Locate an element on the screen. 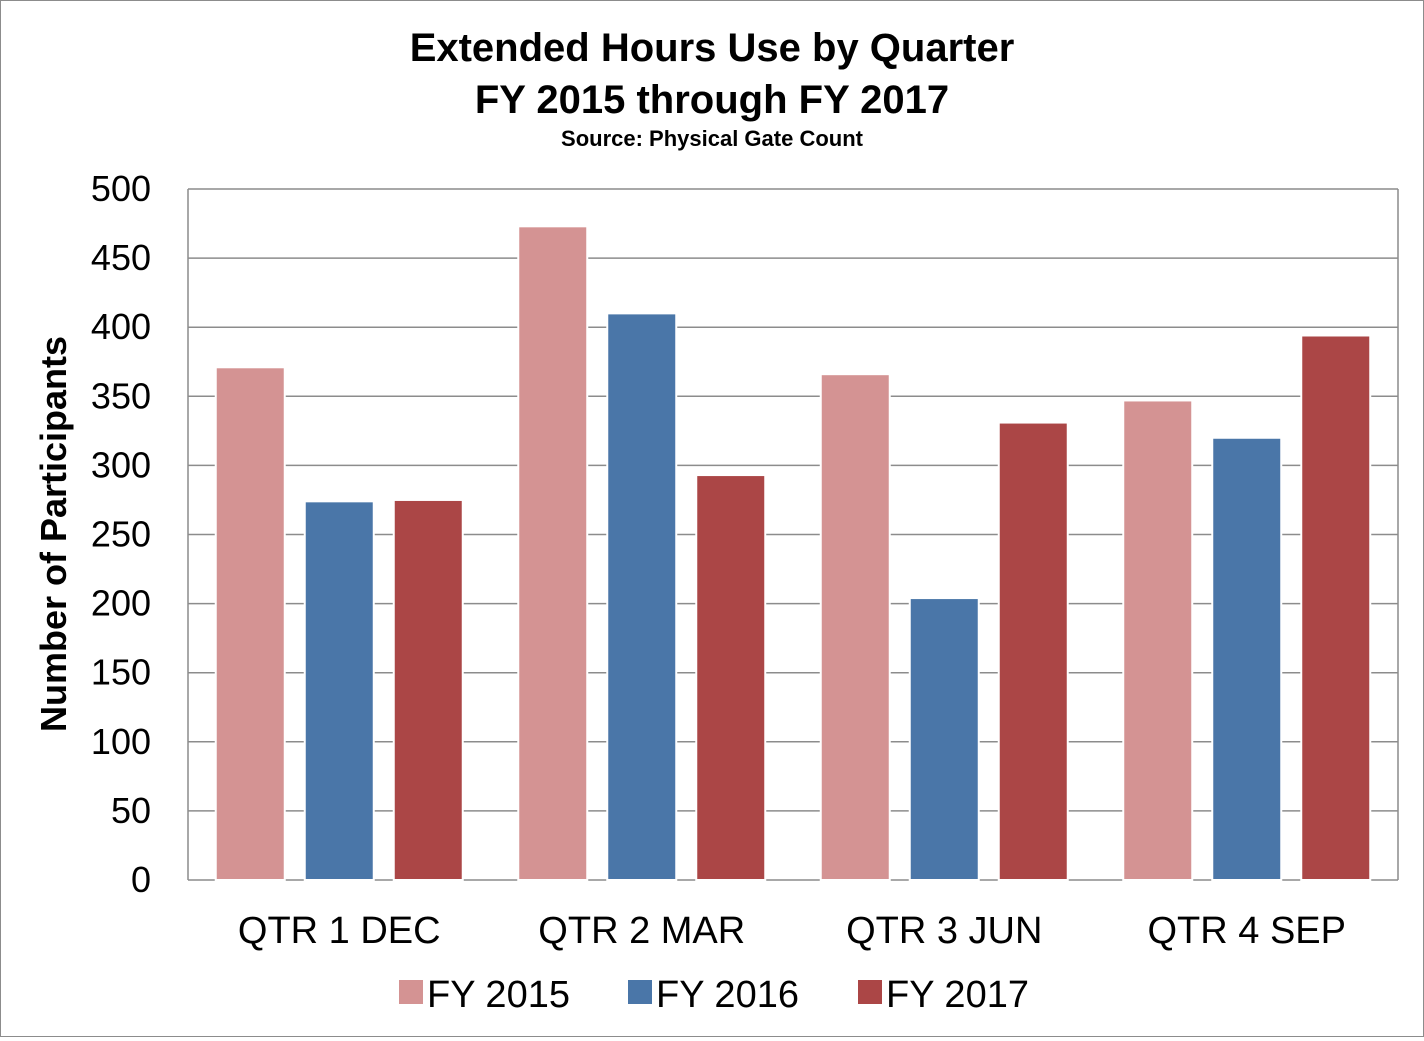  y-tick-label: 350 is located at coordinates (121, 395).